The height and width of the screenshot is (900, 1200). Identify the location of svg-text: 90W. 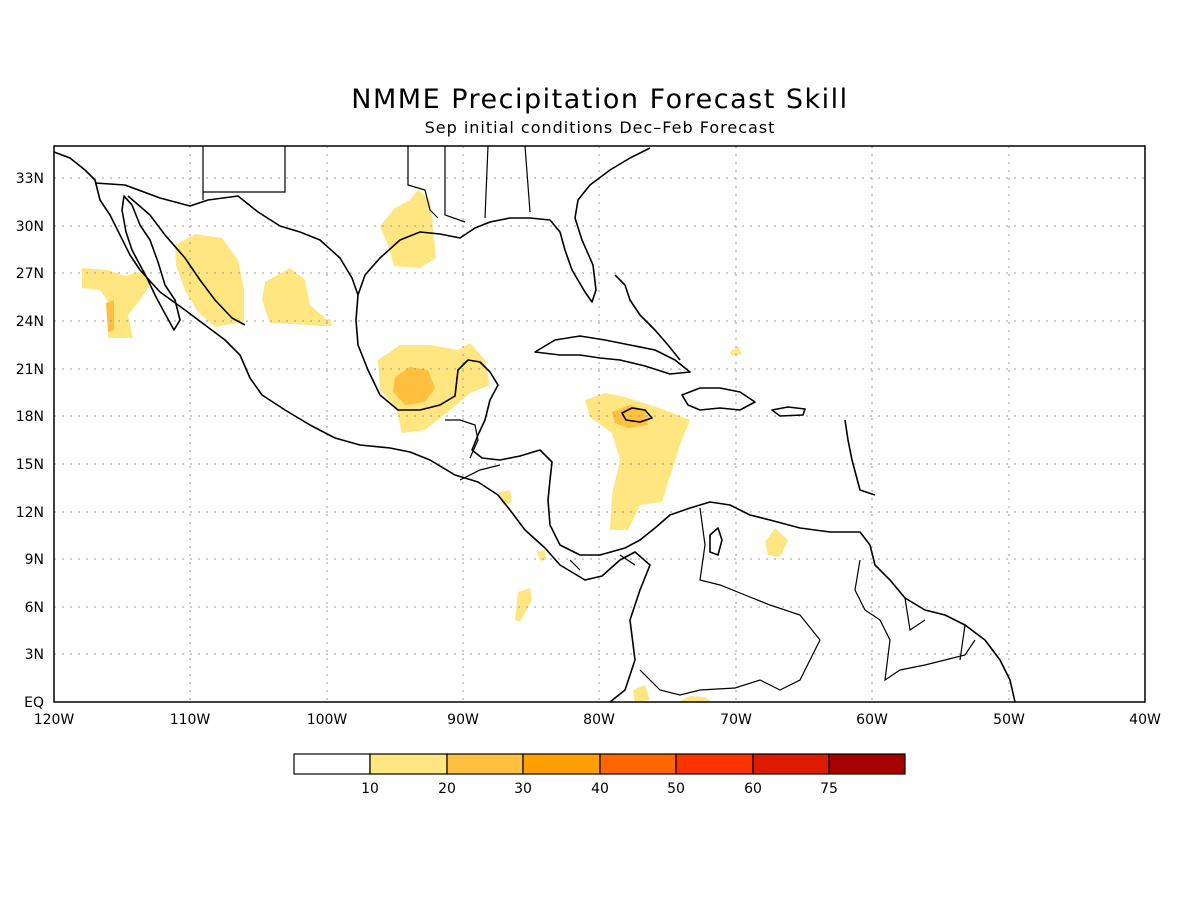
(463, 720).